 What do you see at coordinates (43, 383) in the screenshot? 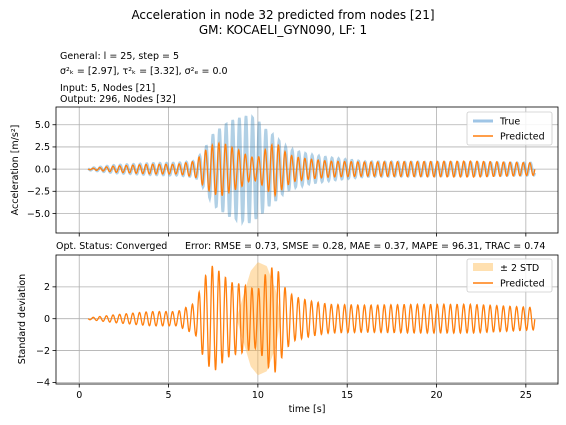
I see `bottom-ytick-label-0: −4` at bounding box center [43, 383].